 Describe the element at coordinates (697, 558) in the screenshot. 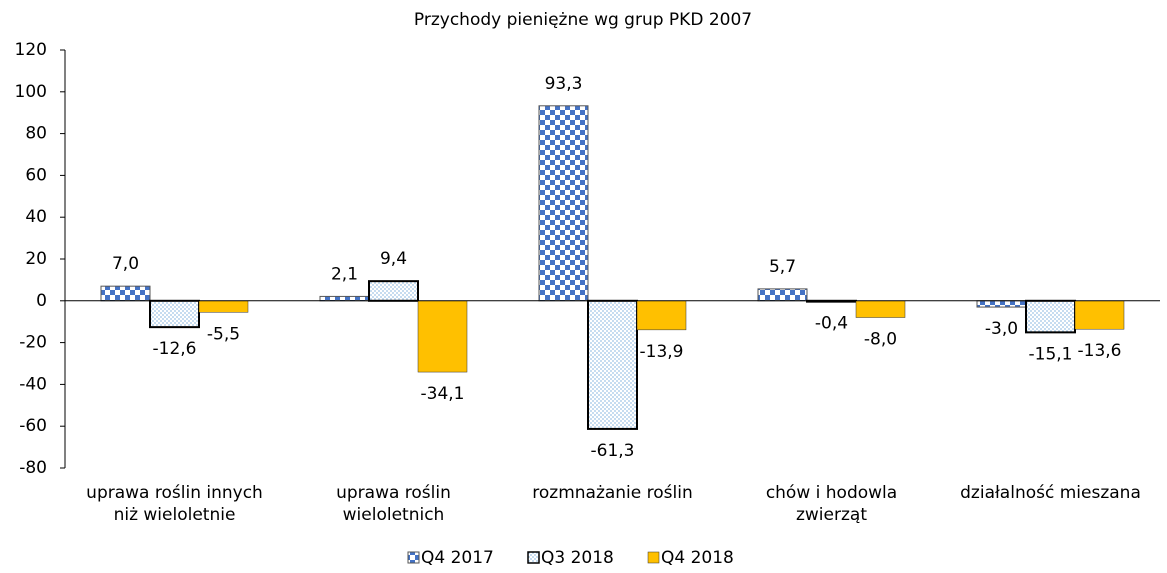

I see `legend-label: Q4 2018` at that location.